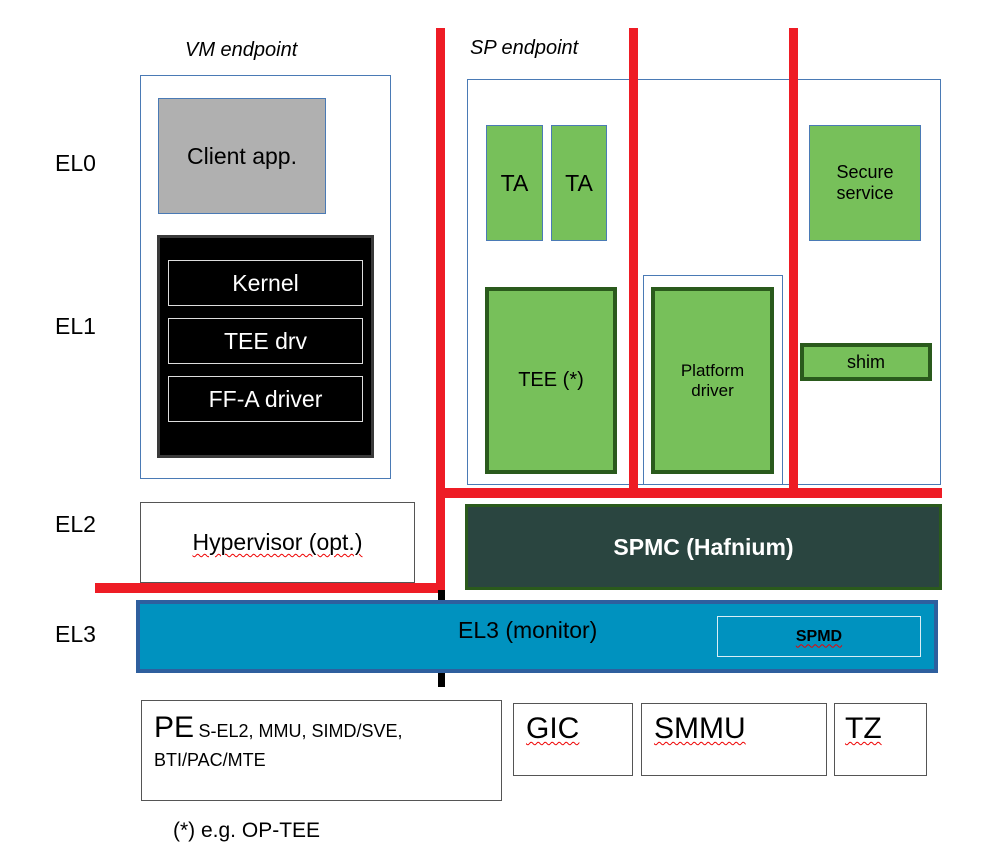  What do you see at coordinates (866, 362) in the screenshot?
I see `shim: shim` at bounding box center [866, 362].